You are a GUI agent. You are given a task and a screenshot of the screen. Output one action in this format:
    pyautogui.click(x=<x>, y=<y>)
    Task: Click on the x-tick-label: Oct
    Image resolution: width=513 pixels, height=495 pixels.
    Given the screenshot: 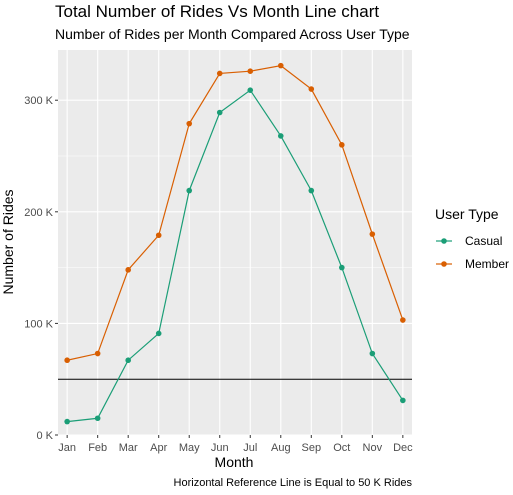 What is the action you would take?
    pyautogui.click(x=341, y=448)
    